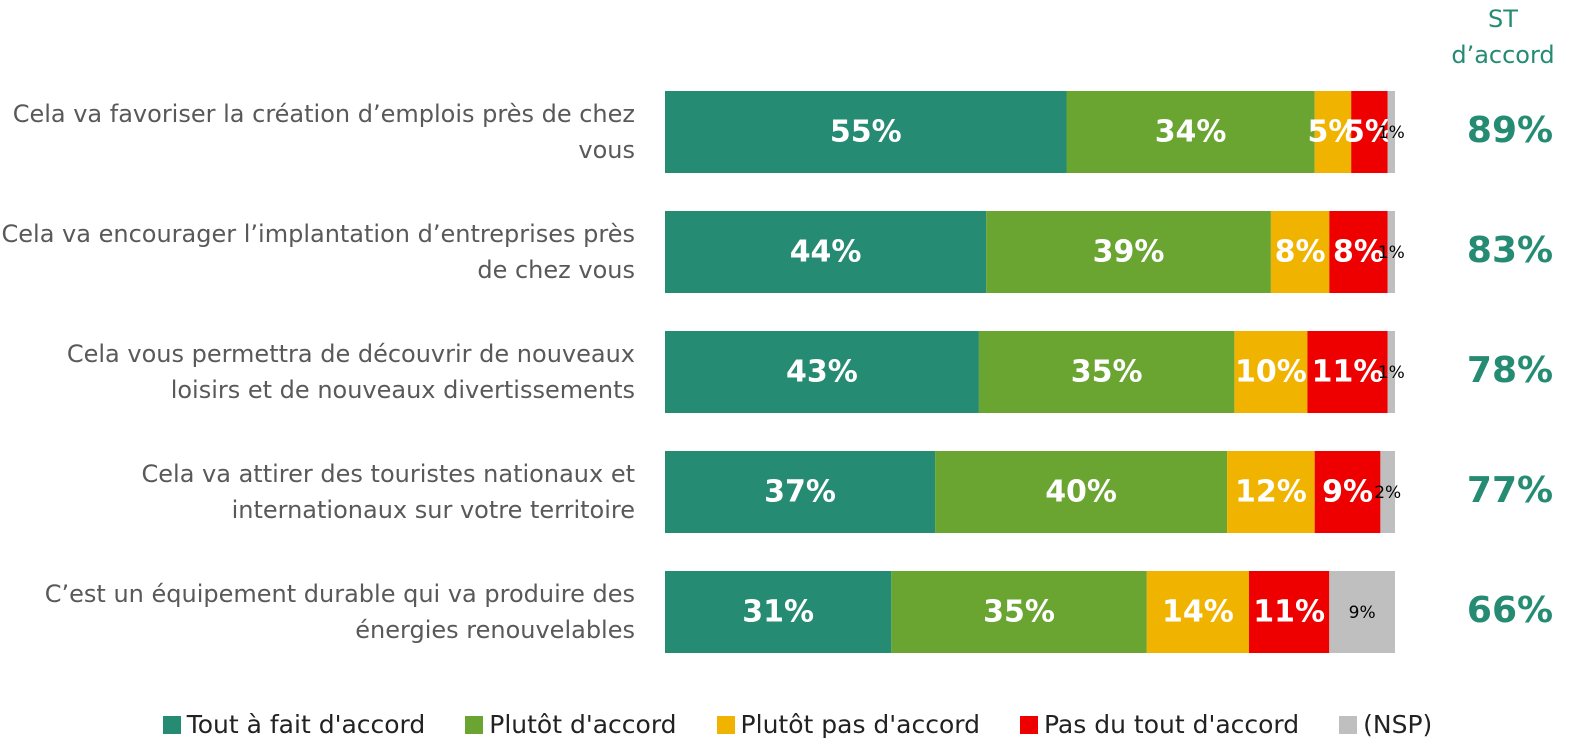 This screenshot has width=1595, height=756. Describe the element at coordinates (1503, 19) in the screenshot. I see `totals-title: ST` at that location.